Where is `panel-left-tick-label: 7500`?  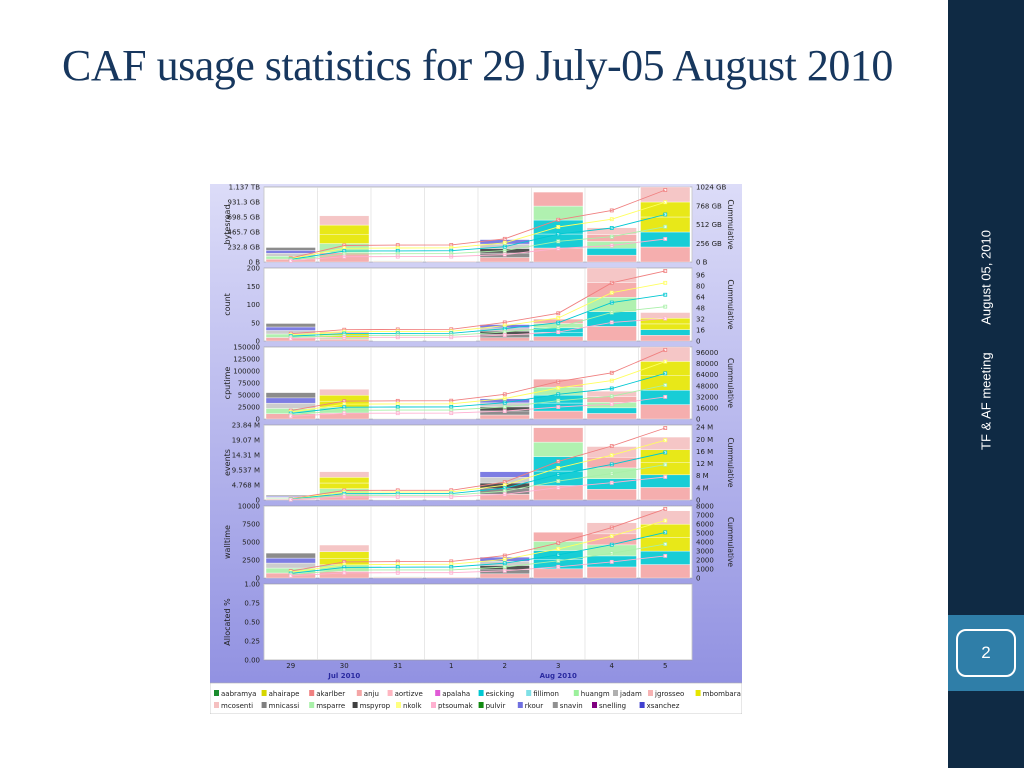 panel-left-tick-label: 7500 is located at coordinates (251, 525).